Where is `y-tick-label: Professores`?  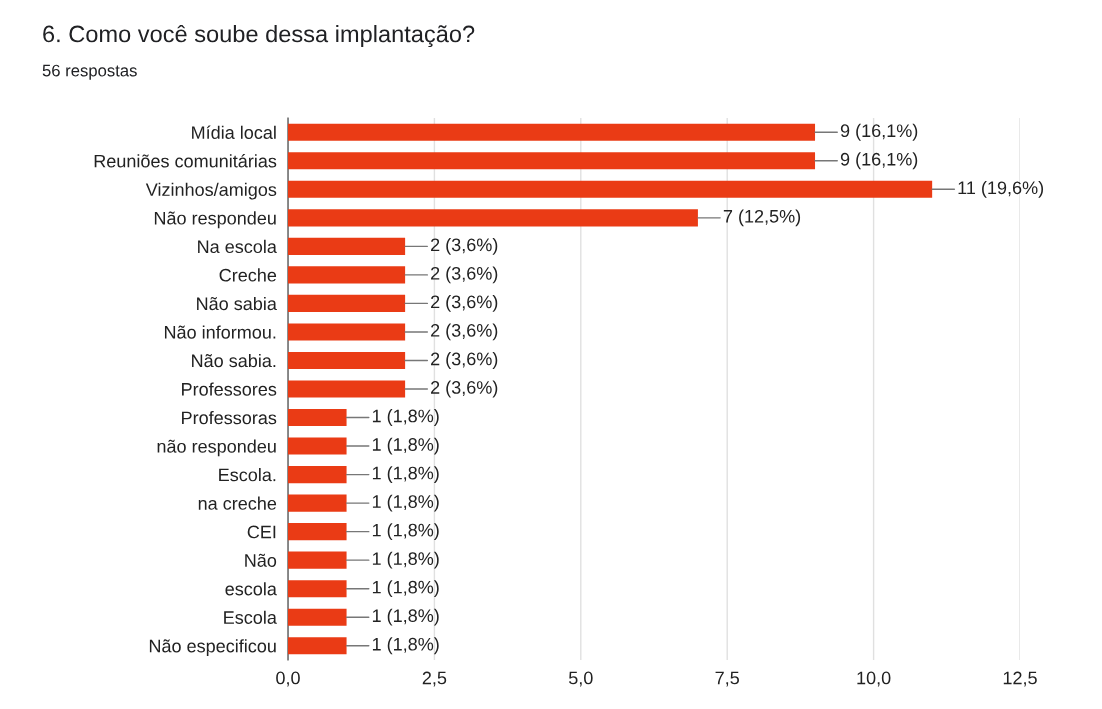
y-tick-label: Professores is located at coordinates (229, 389).